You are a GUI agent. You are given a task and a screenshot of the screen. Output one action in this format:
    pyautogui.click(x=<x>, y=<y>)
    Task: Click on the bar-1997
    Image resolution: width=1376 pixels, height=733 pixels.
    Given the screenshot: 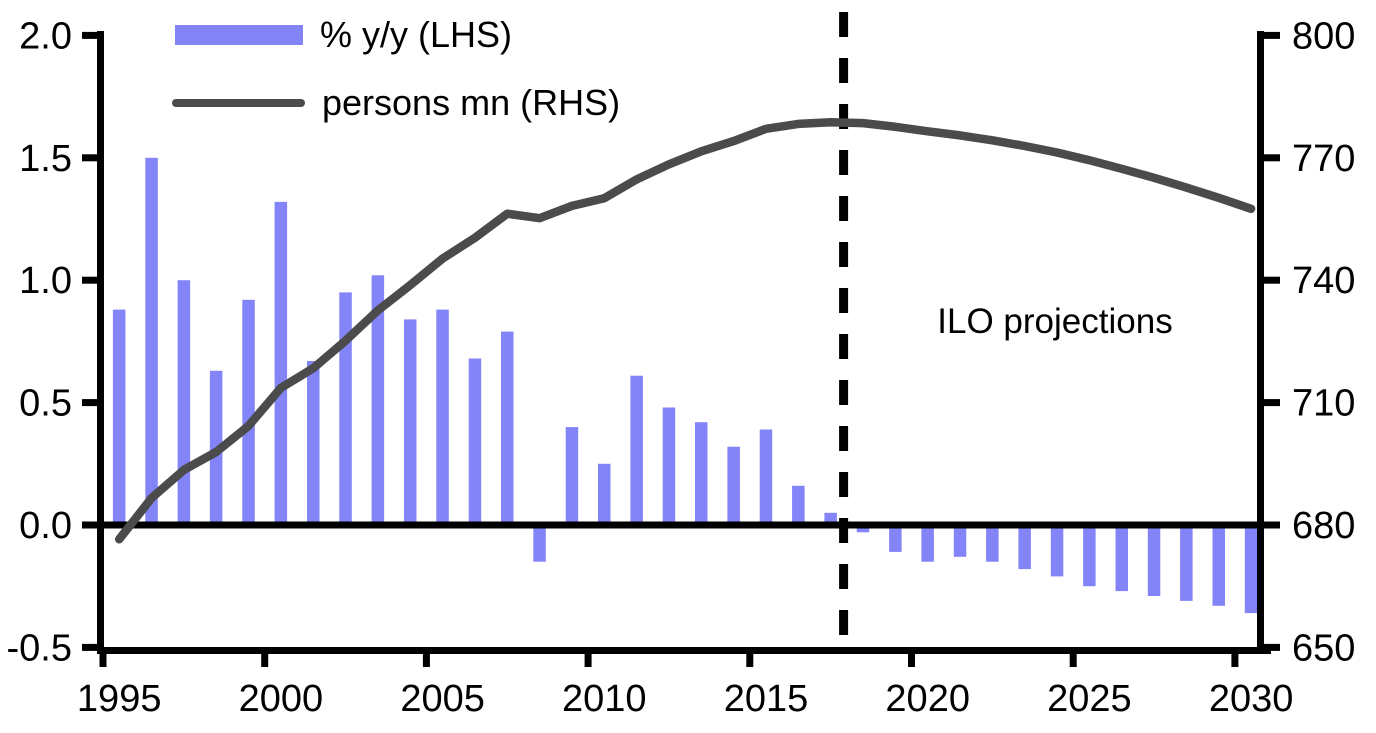 What is the action you would take?
    pyautogui.click(x=184, y=402)
    